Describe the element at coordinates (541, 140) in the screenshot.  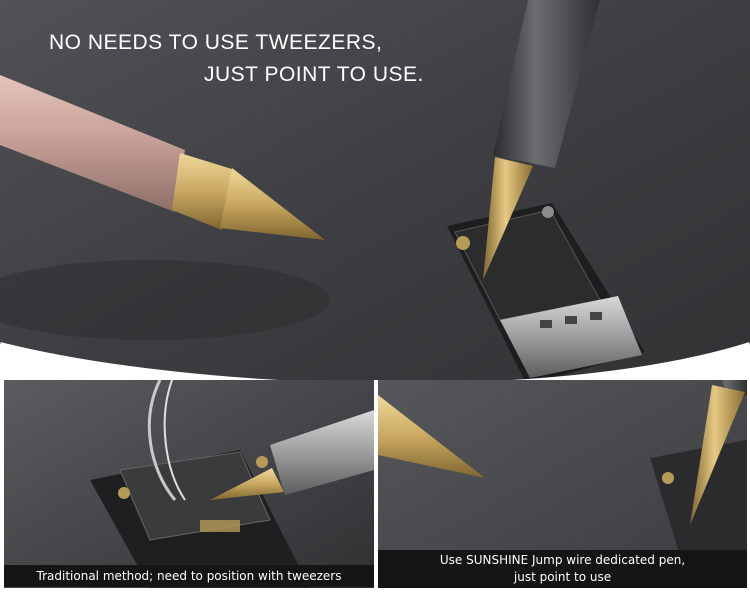
I see `jump-wire-pen` at that location.